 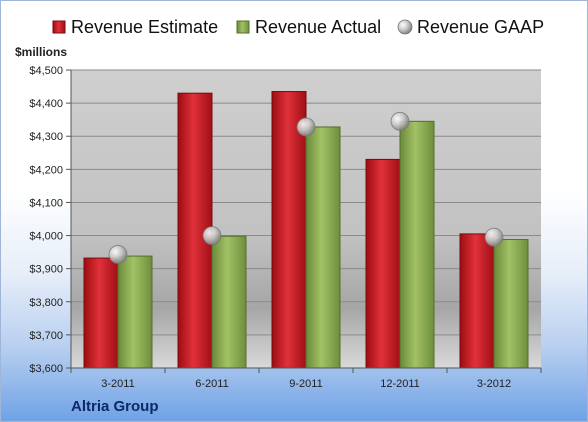 I want to click on y-axis-label: $millions, so click(x=41, y=52).